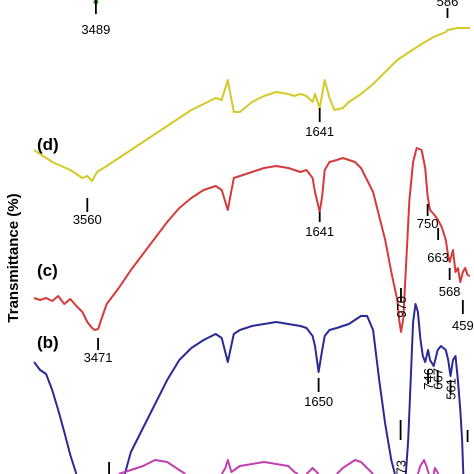 This screenshot has height=474, width=474. I want to click on curve-label: (b), so click(48, 342).